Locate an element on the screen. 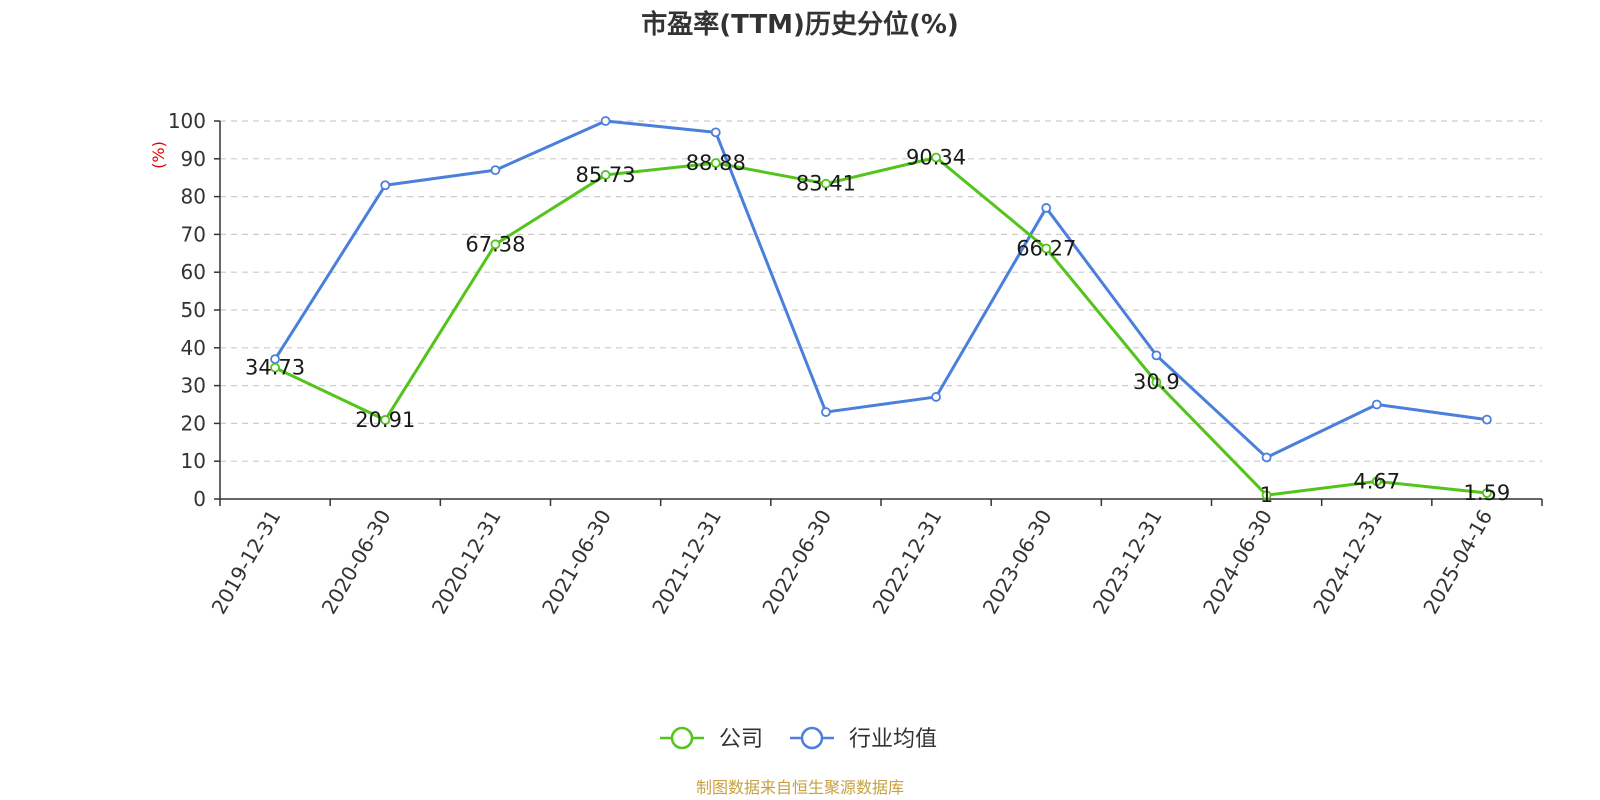  x-tick-label: 2022-12-31 is located at coordinates (907, 562).